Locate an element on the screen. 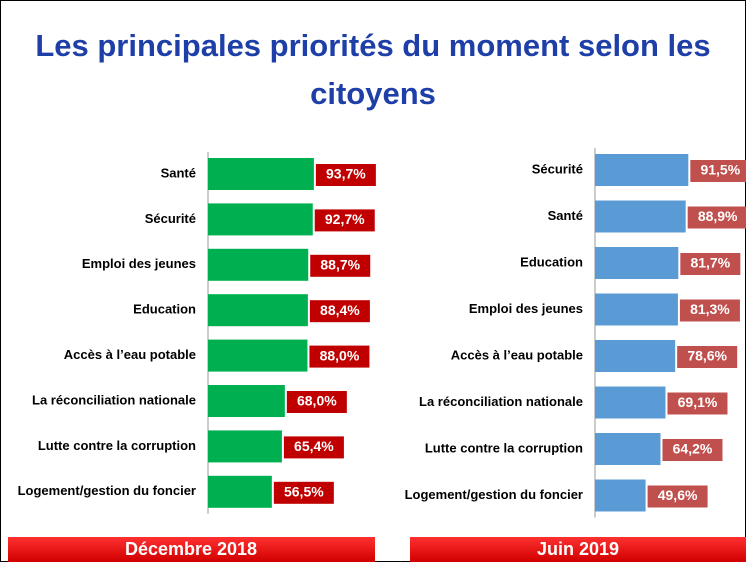 The height and width of the screenshot is (562, 746). value-label: 93,7% is located at coordinates (346, 174).